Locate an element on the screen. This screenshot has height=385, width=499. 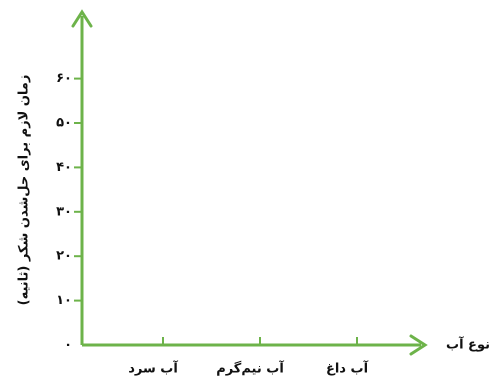
x-axis-label: نوع آب is located at coordinates (468, 344).